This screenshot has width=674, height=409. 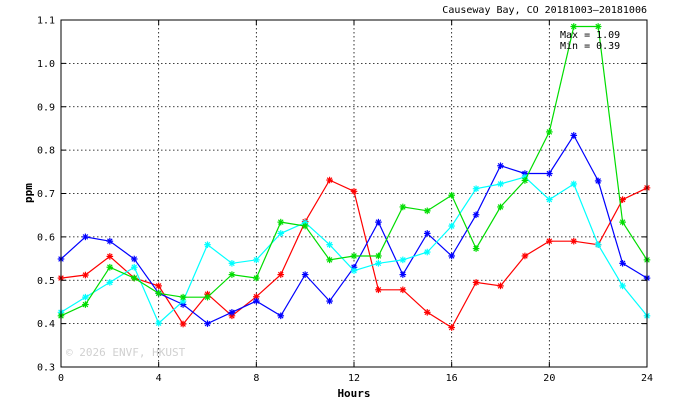 What do you see at coordinates (647, 378) in the screenshot?
I see `x-tick-label: 24` at bounding box center [647, 378].